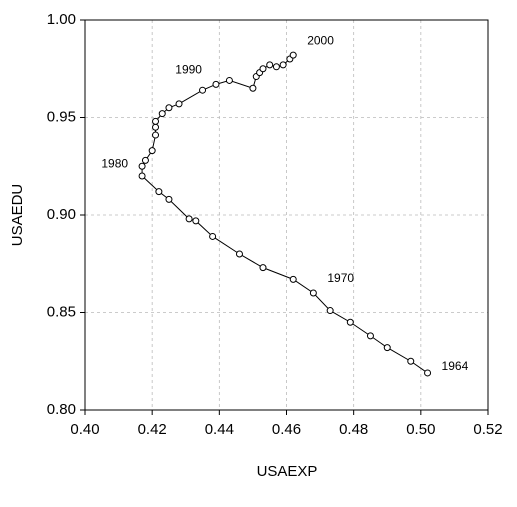  What do you see at coordinates (61, 409) in the screenshot?
I see `y-tick-label: 0.80` at bounding box center [61, 409].